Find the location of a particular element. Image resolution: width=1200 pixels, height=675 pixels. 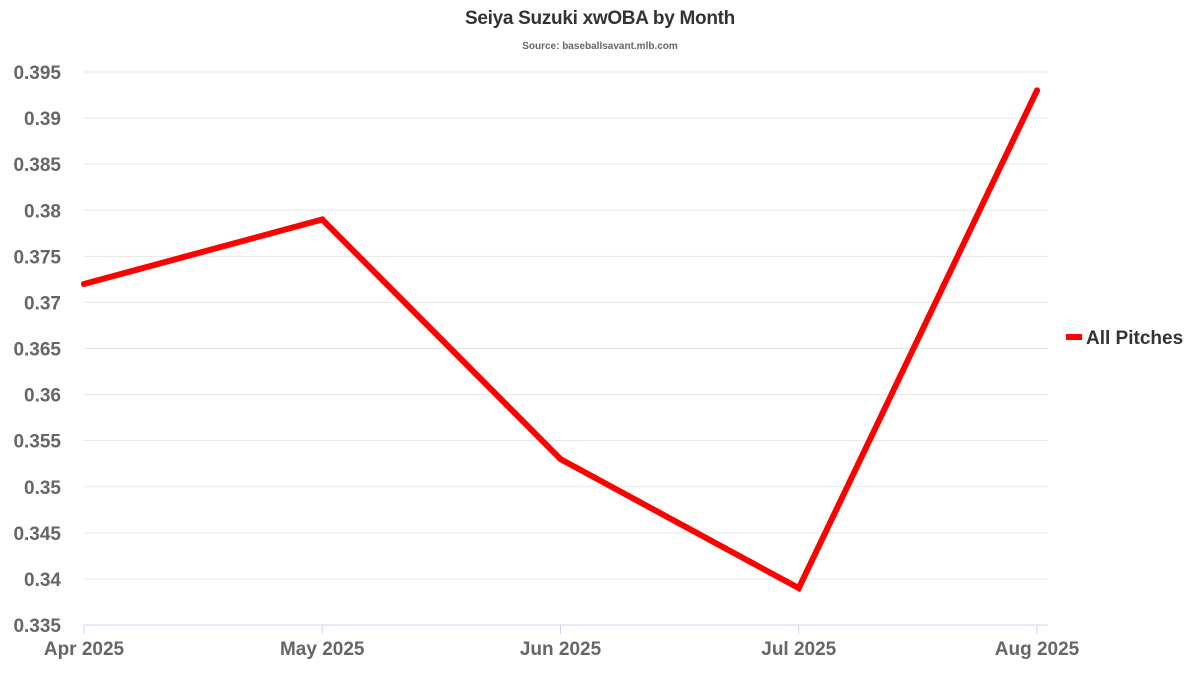

chart-subtitle: Source: baseballsavant.mlb.com is located at coordinates (600, 46).